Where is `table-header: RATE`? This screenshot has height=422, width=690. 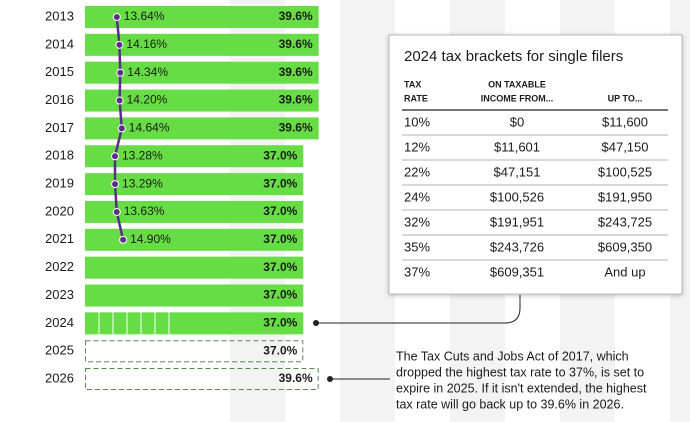
table-header: RATE is located at coordinates (416, 98).